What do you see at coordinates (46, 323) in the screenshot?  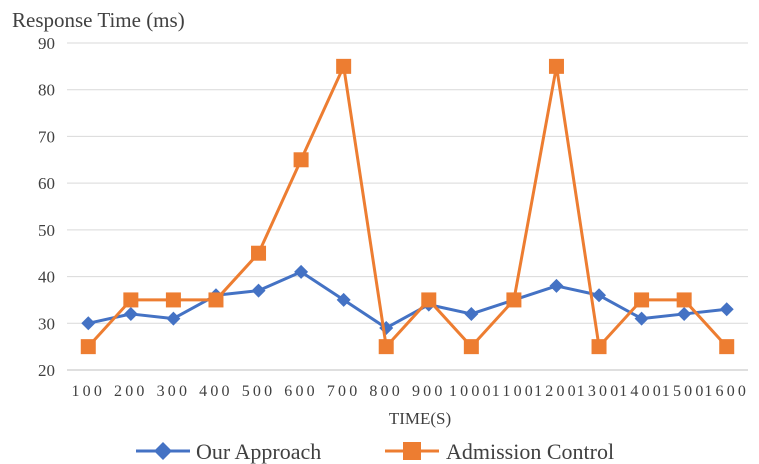 I see `y-tick-label: 30` at bounding box center [46, 323].